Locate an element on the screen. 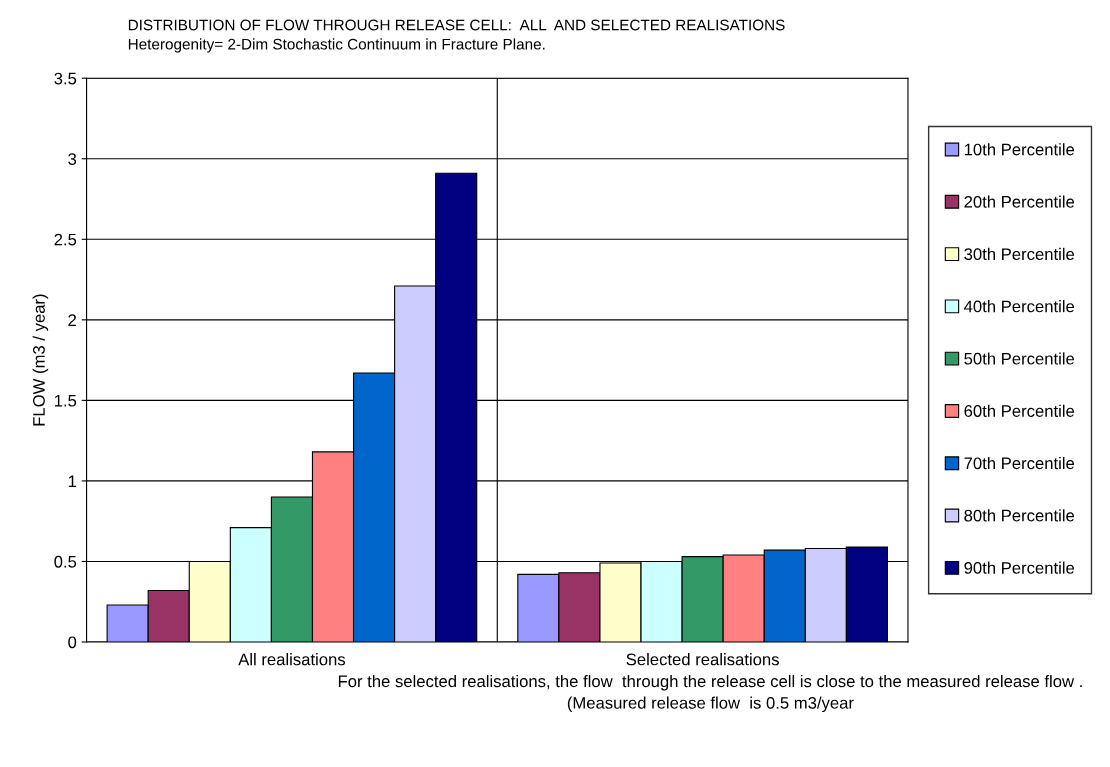 This screenshot has height=767, width=1110. chart-subtitle: Heterogenity= 2-Dim Stochastic Continuum in Fracture Plane. is located at coordinates (336, 45).